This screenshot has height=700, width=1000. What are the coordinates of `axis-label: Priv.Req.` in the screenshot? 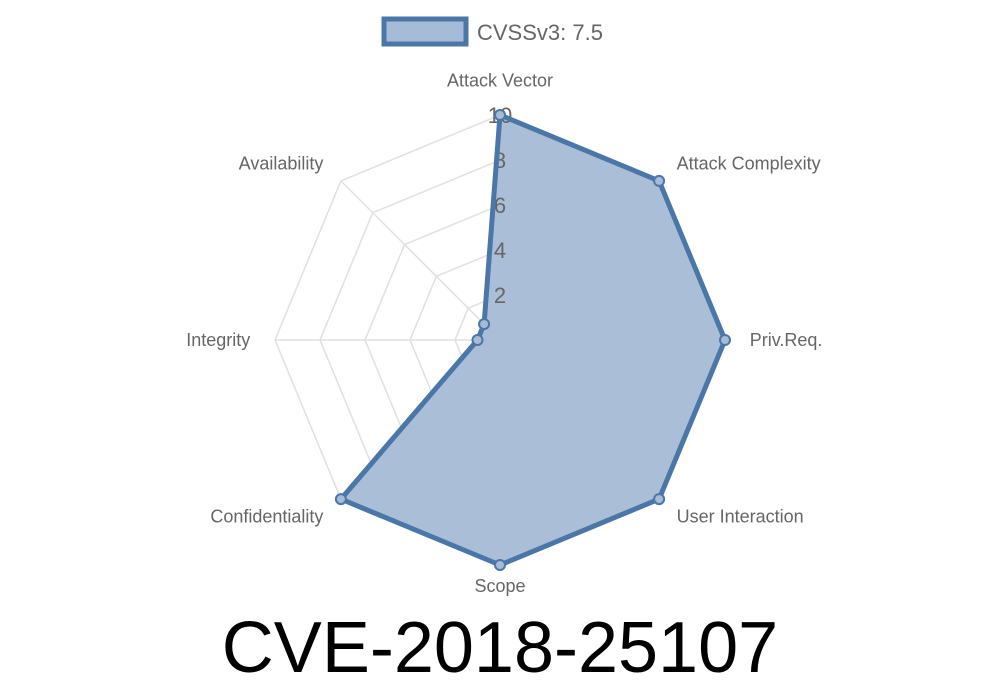 It's located at (786, 340).